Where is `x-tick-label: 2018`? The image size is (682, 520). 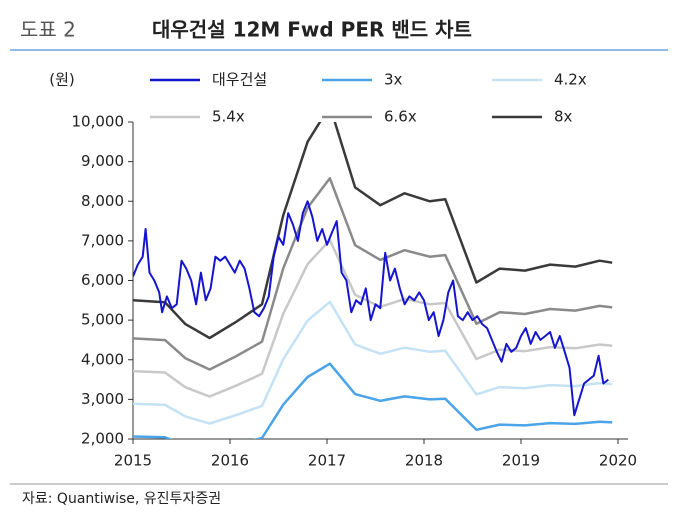
x-tick-label: 2018 is located at coordinates (424, 461).